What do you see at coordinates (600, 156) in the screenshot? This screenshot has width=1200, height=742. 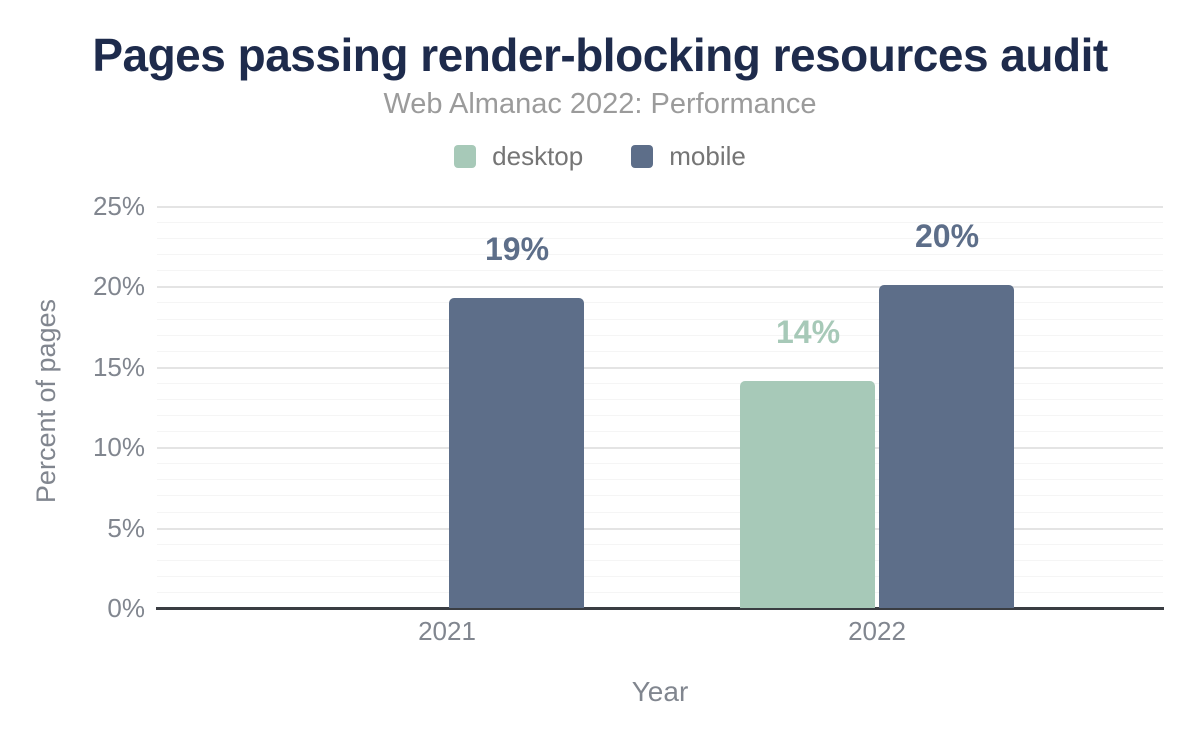 I see `legend: desktop mobile` at bounding box center [600, 156].